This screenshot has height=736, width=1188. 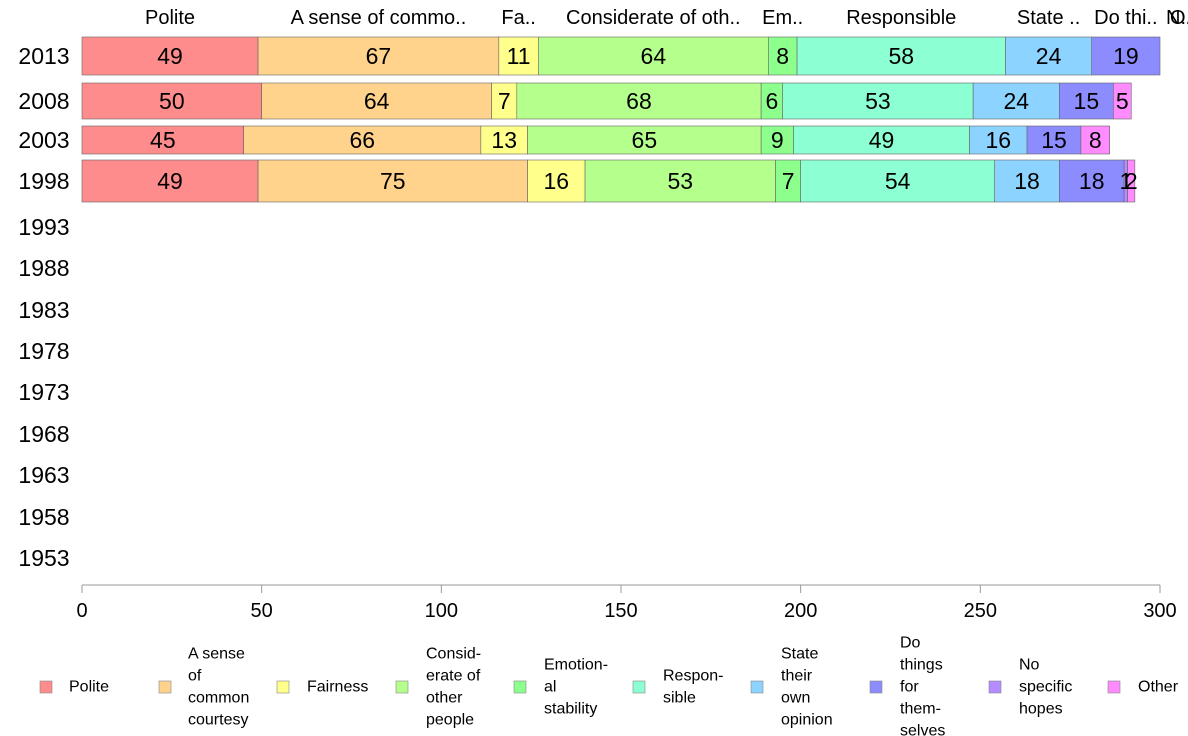 What do you see at coordinates (379, 56) in the screenshot?
I see `data-label: 67` at bounding box center [379, 56].